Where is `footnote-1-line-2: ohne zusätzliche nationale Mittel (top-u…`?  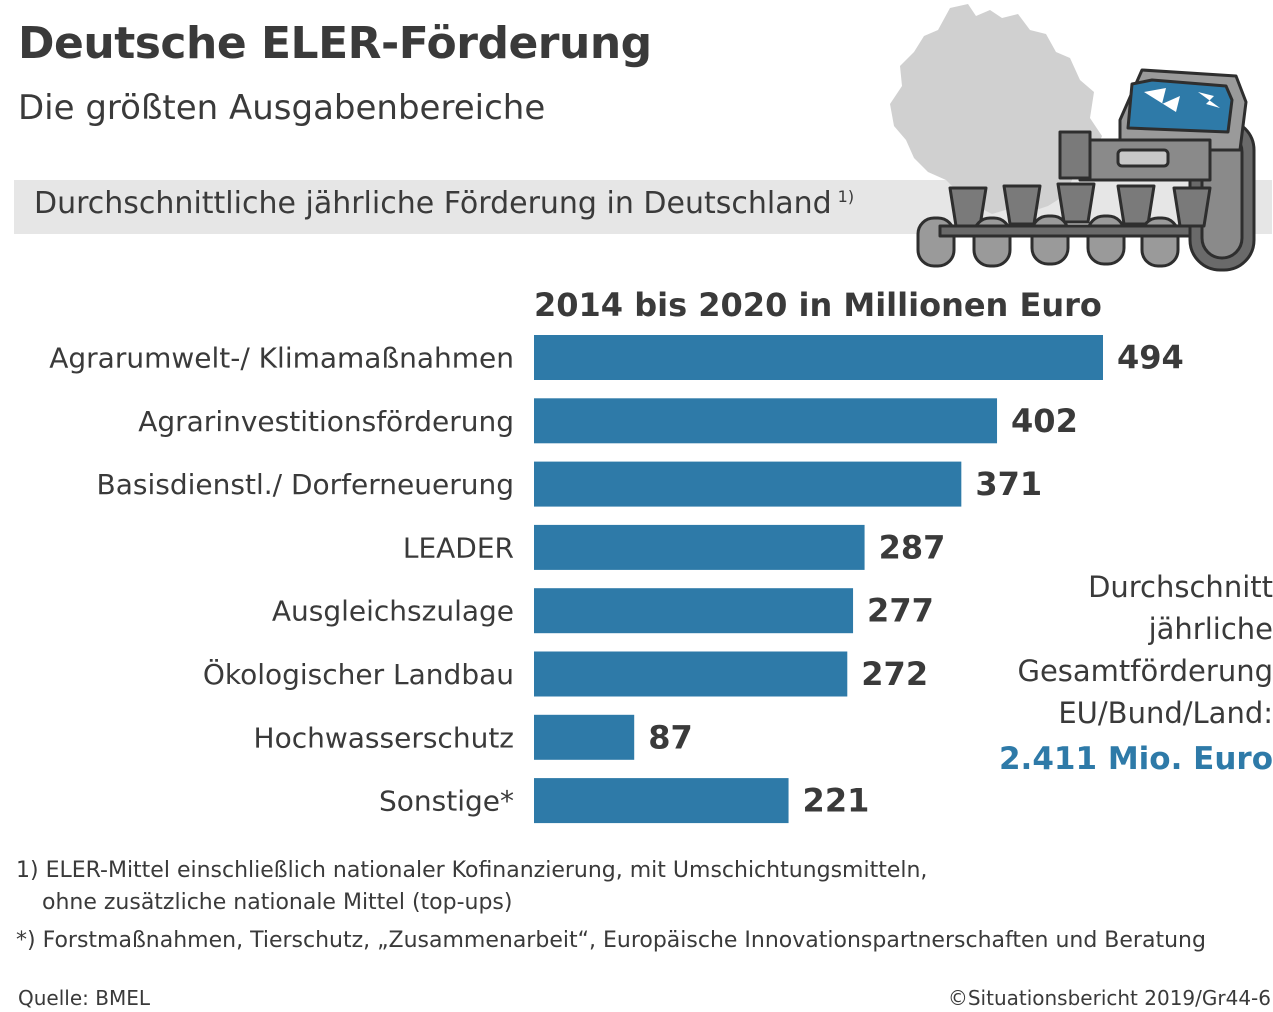 footnote-1-line-2: ohne zusätzliche nationale Mittel (top-u… is located at coordinates (277, 902).